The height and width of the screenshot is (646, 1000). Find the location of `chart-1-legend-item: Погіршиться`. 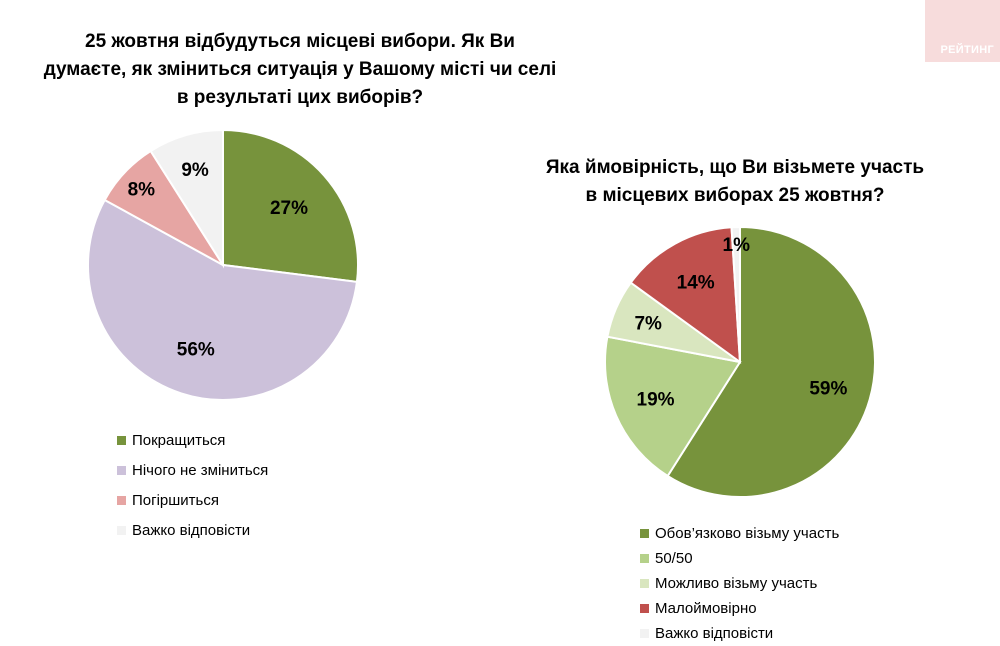

chart-1-legend-item: Погіршиться is located at coordinates (192, 500).